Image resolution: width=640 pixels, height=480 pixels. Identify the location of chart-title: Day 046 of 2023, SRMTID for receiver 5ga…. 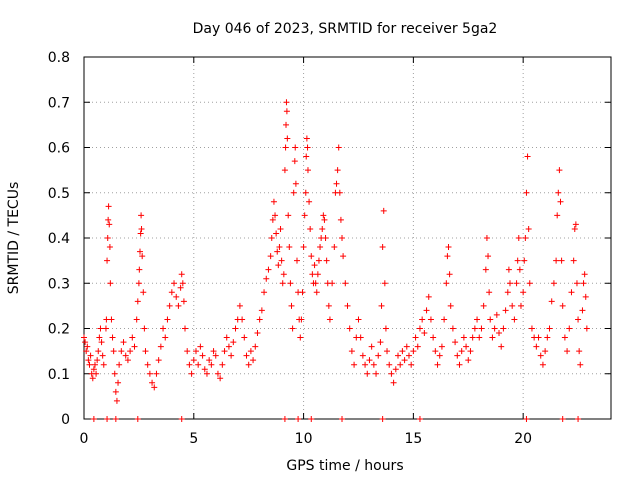
(345, 29).